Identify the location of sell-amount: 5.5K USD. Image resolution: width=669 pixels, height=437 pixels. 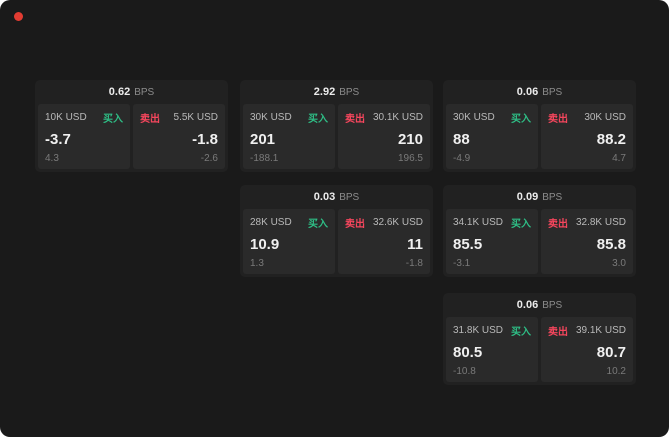
(195, 117).